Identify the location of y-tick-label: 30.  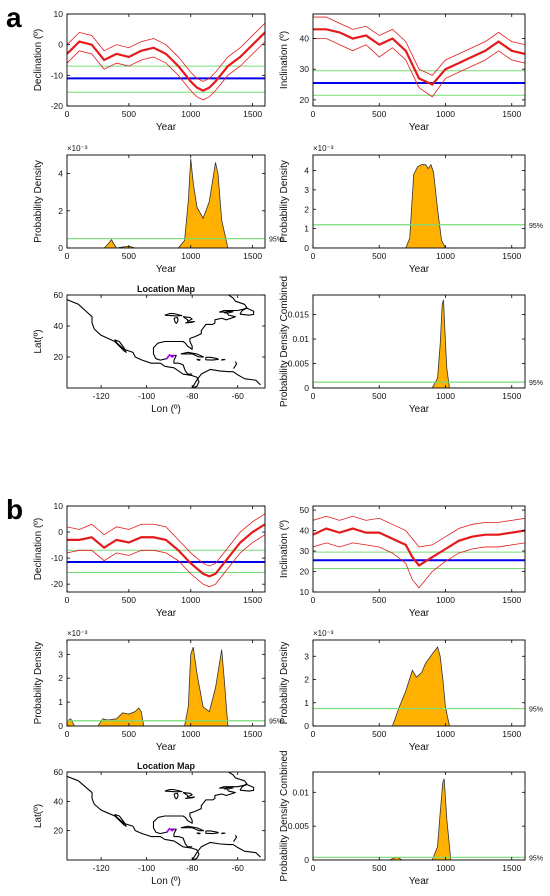
(305, 69).